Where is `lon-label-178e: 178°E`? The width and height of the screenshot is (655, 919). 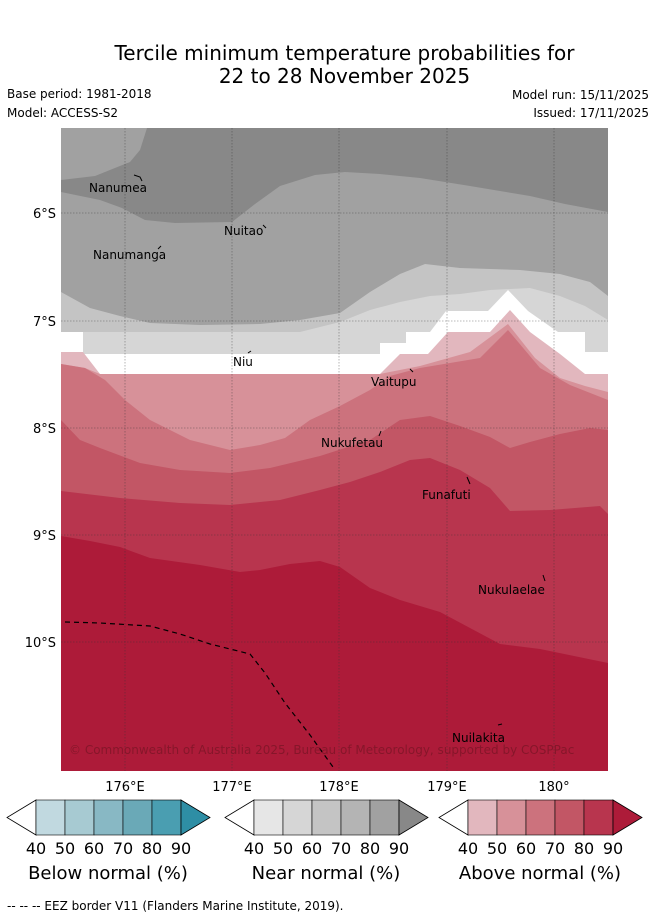
lon-label-178e: 178°E is located at coordinates (339, 787).